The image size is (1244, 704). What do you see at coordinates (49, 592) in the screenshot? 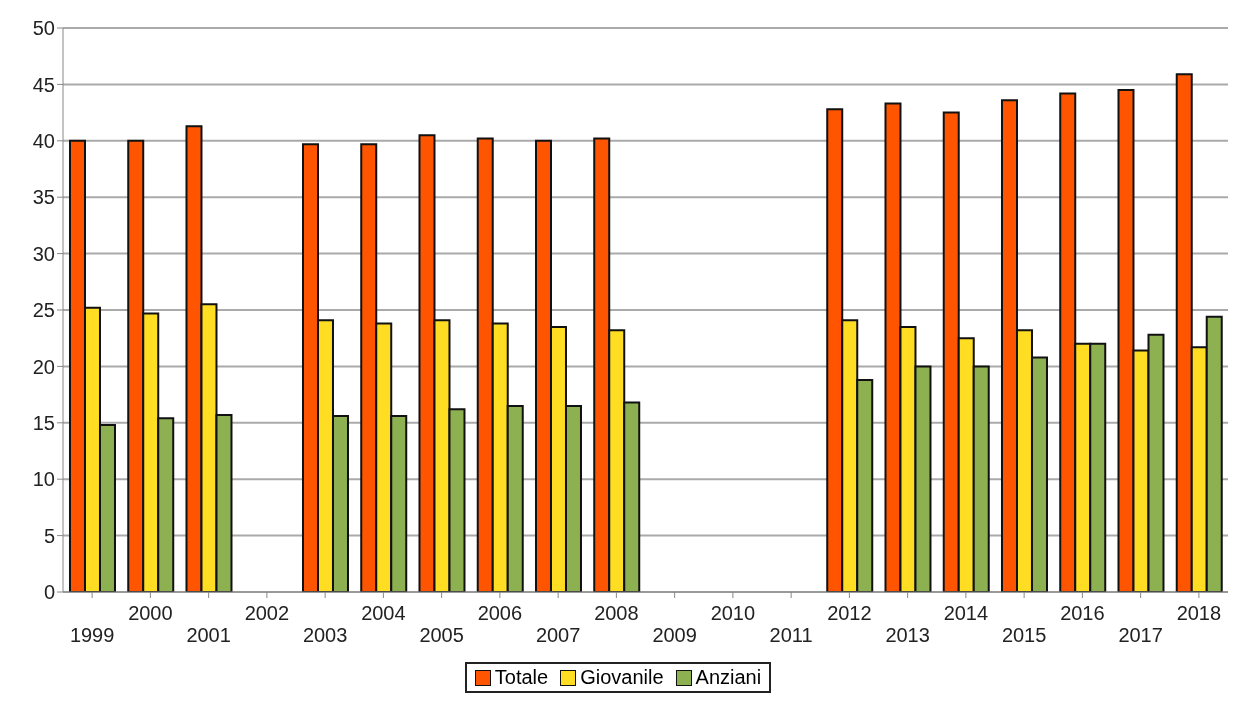
I see `y-tick-label: 0` at bounding box center [49, 592].